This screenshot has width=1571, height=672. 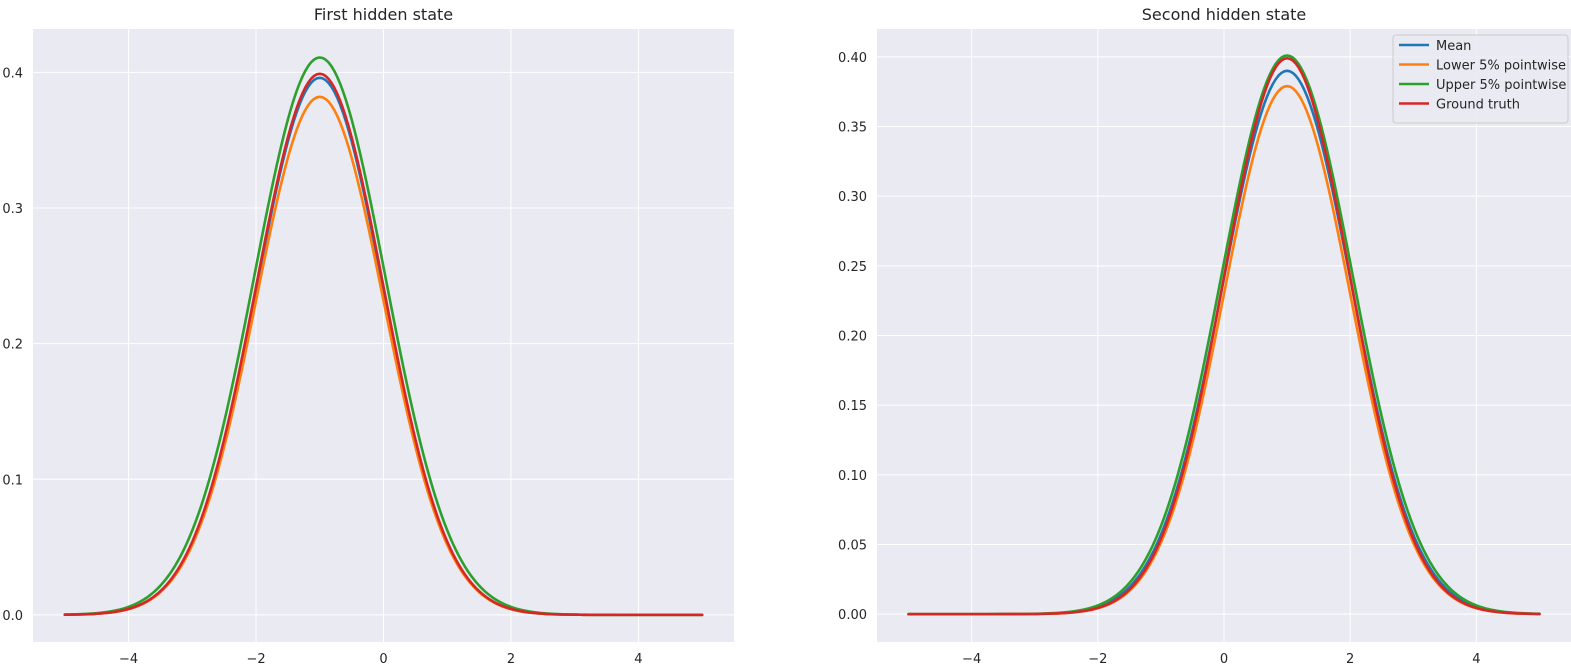 I want to click on y-tick-label: 0.15, so click(x=852, y=406).